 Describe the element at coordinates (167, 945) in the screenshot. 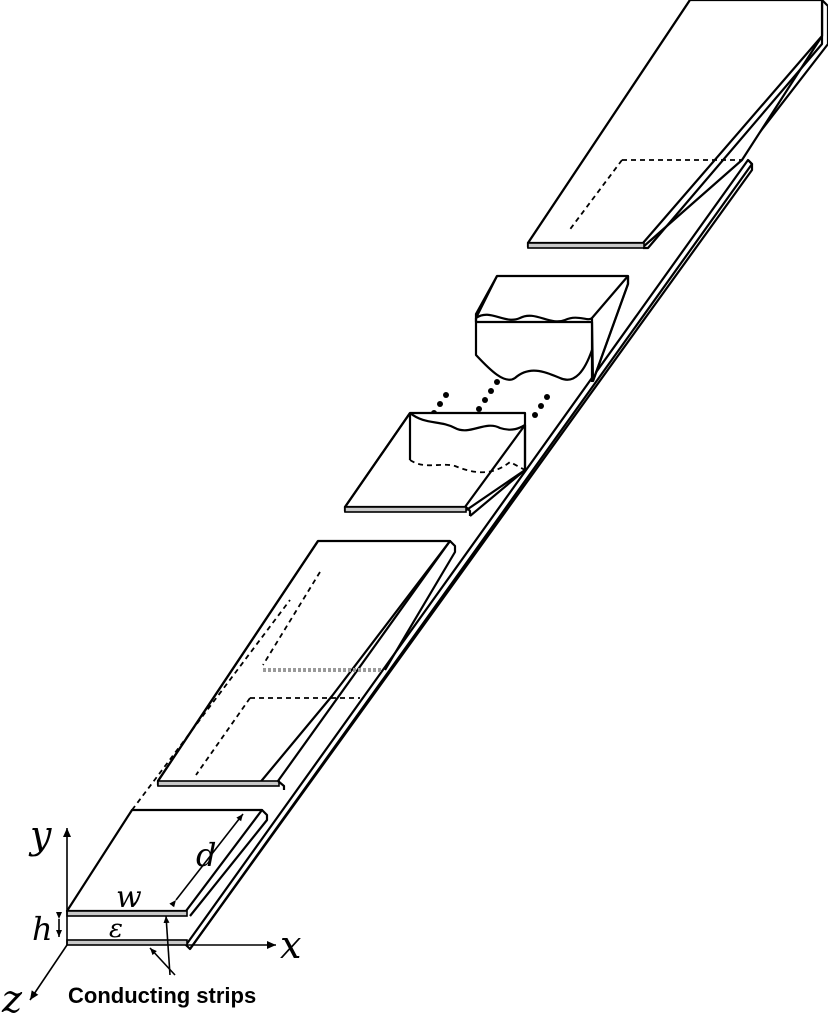

I see `pointer-top-strip` at that location.